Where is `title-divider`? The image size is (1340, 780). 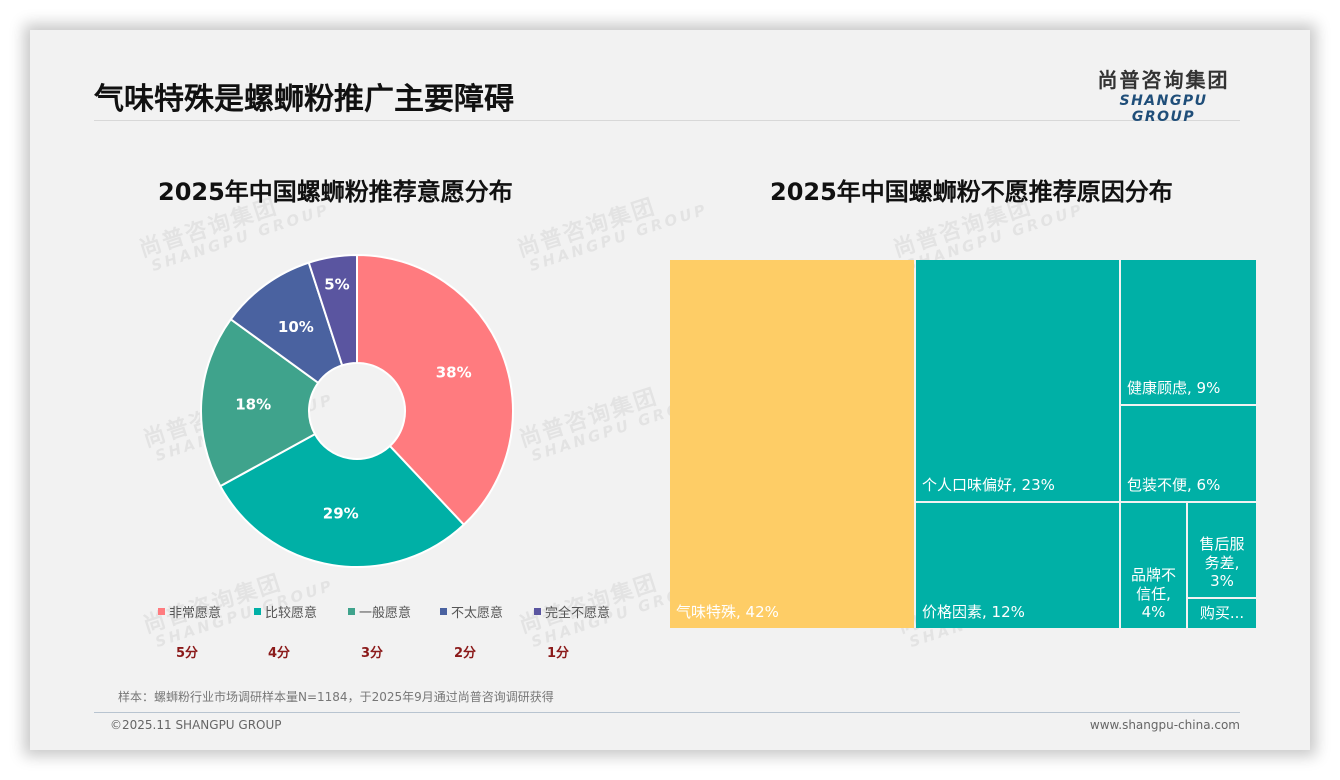 title-divider is located at coordinates (667, 120).